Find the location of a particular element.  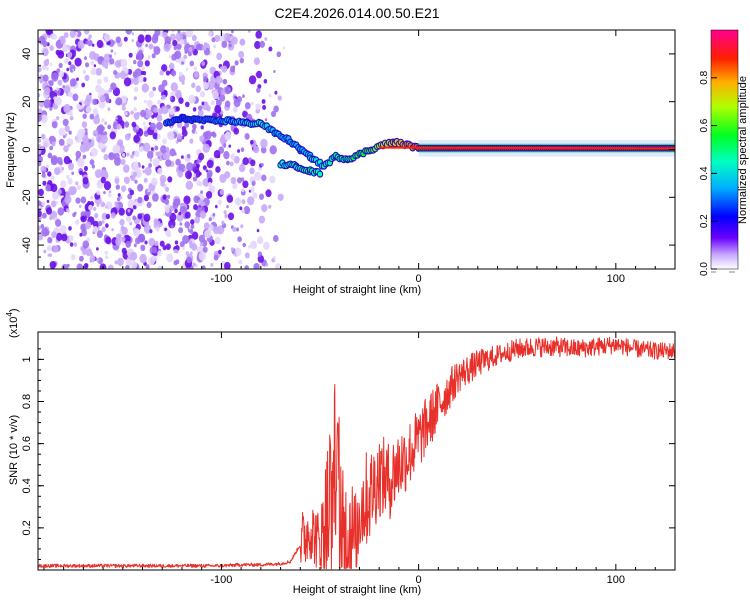

x-tick-label: 100 is located at coordinates (616, 580).